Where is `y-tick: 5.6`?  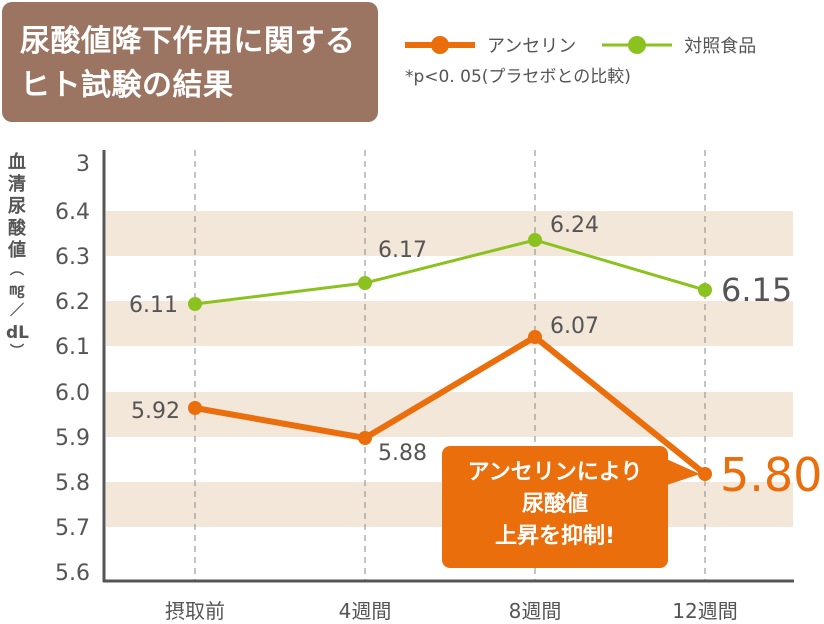 y-tick: 5.6 is located at coordinates (72, 573).